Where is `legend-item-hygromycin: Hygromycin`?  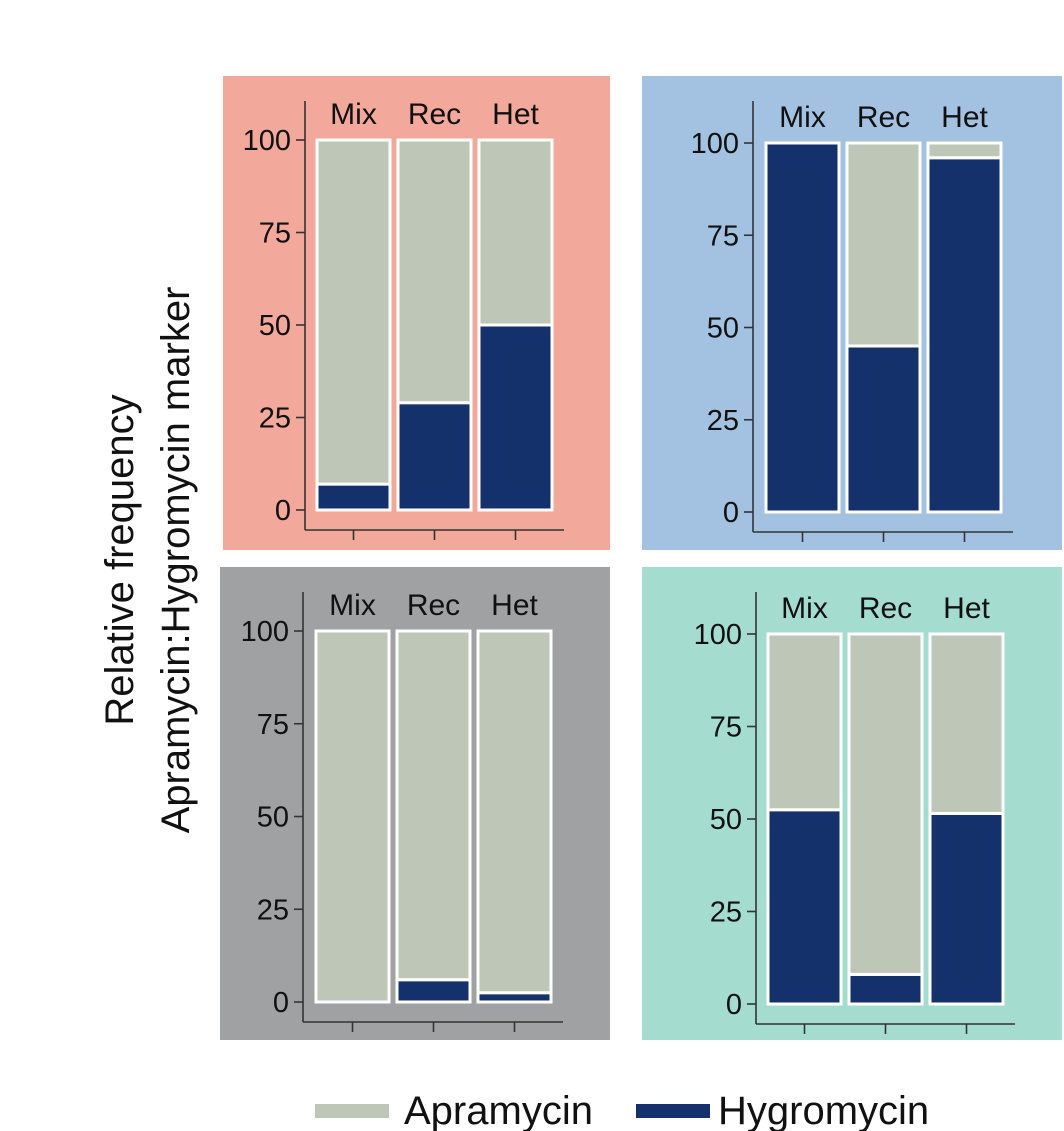
legend-item-hygromycin: Hygromycin is located at coordinates (782, 1110).